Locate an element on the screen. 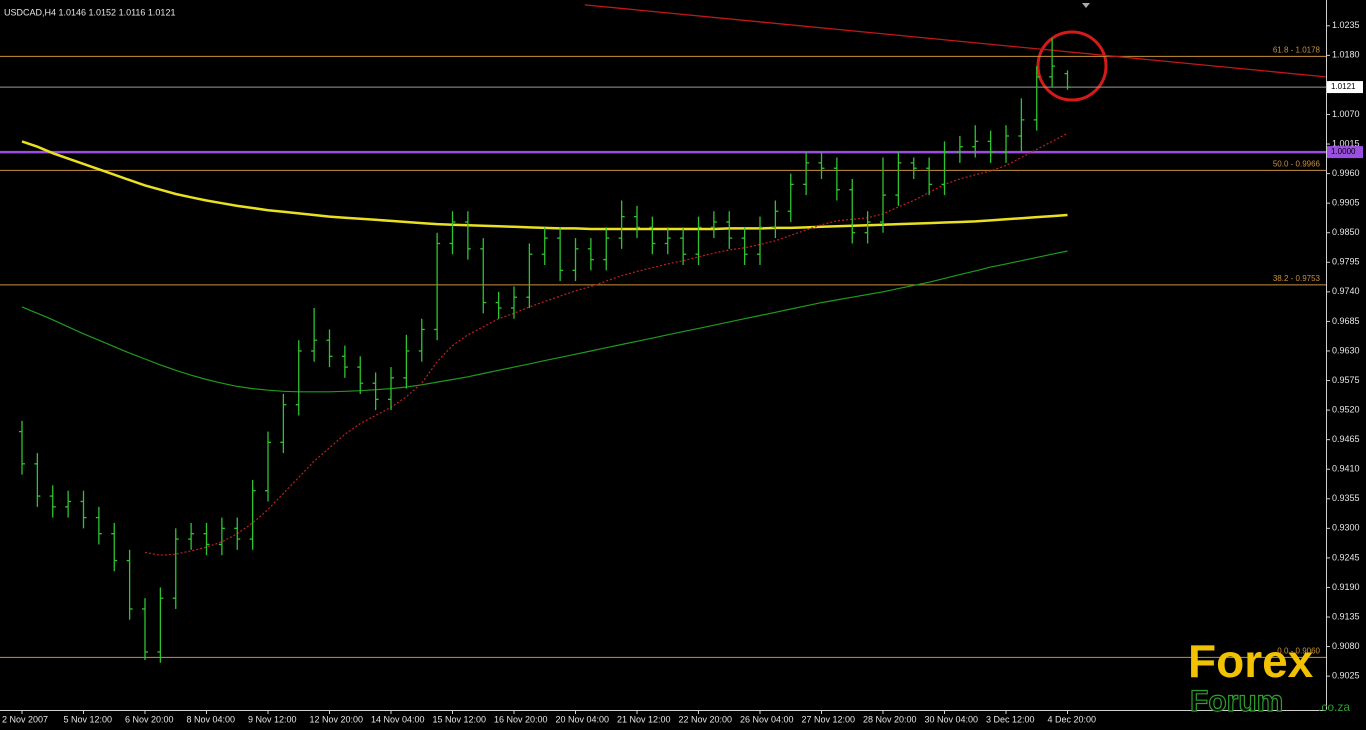 This screenshot has width=1366, height=730. y-tick-label: 0.9960 is located at coordinates (1346, 173).